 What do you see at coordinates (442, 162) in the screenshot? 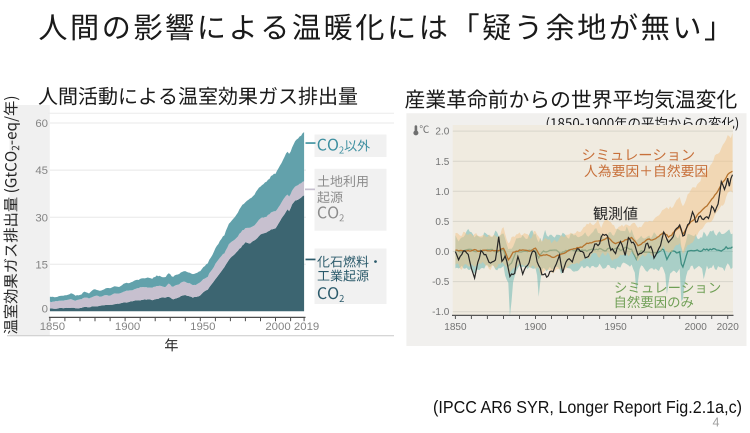
I see `svg-text: 1.5` at bounding box center [442, 162].